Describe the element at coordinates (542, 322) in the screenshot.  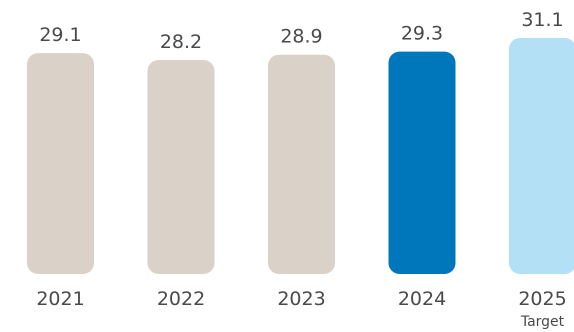
I see `category-sublabel-2025: Target` at that location.